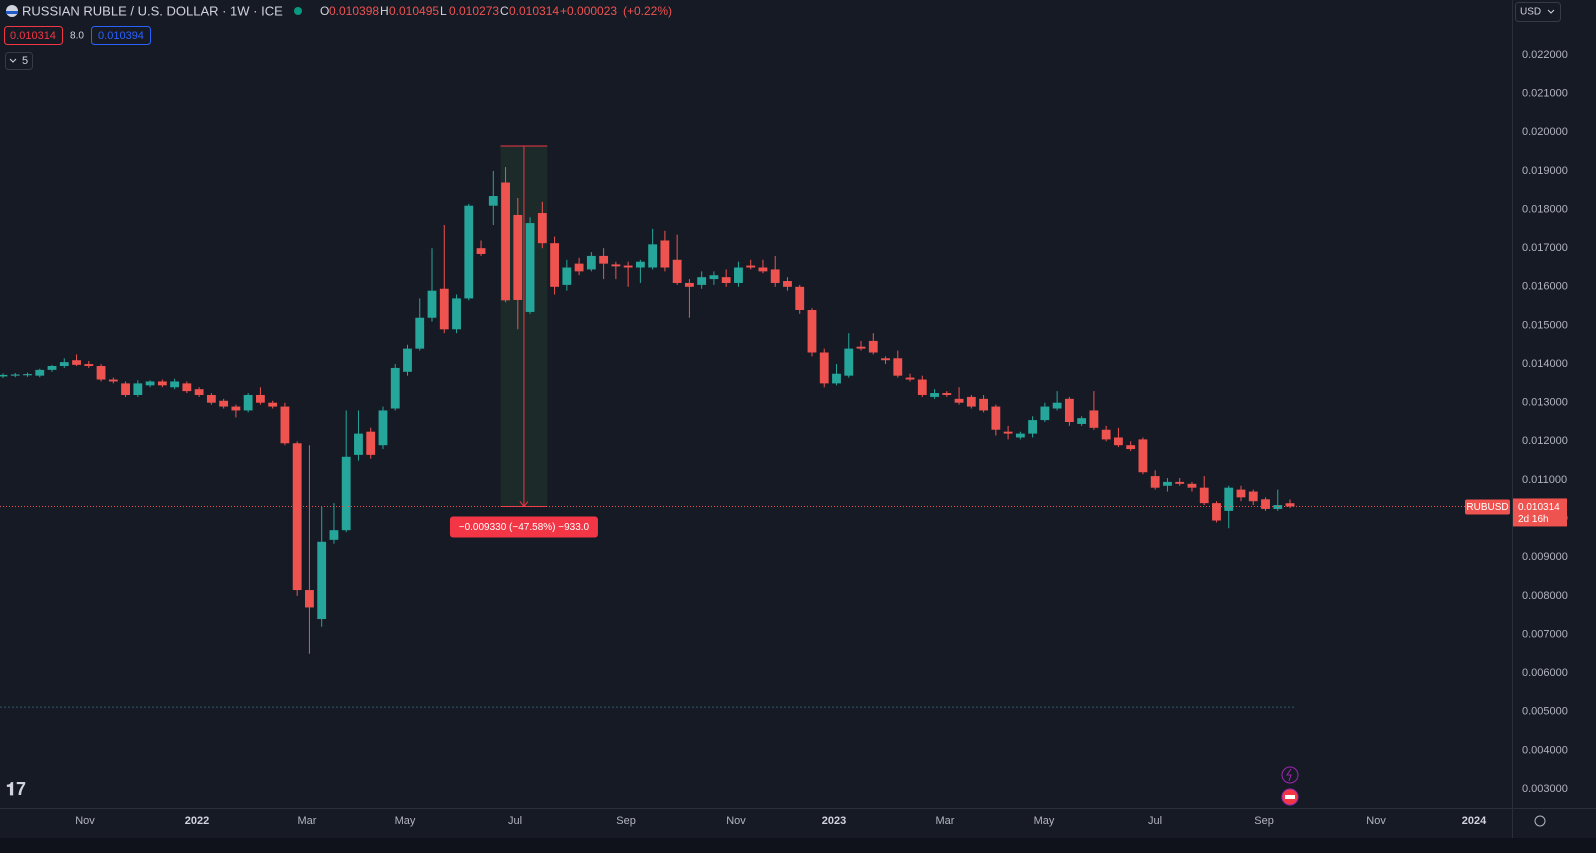  What do you see at coordinates (1545, 750) in the screenshot?
I see `y-tick-label: 0.004000` at bounding box center [1545, 750].